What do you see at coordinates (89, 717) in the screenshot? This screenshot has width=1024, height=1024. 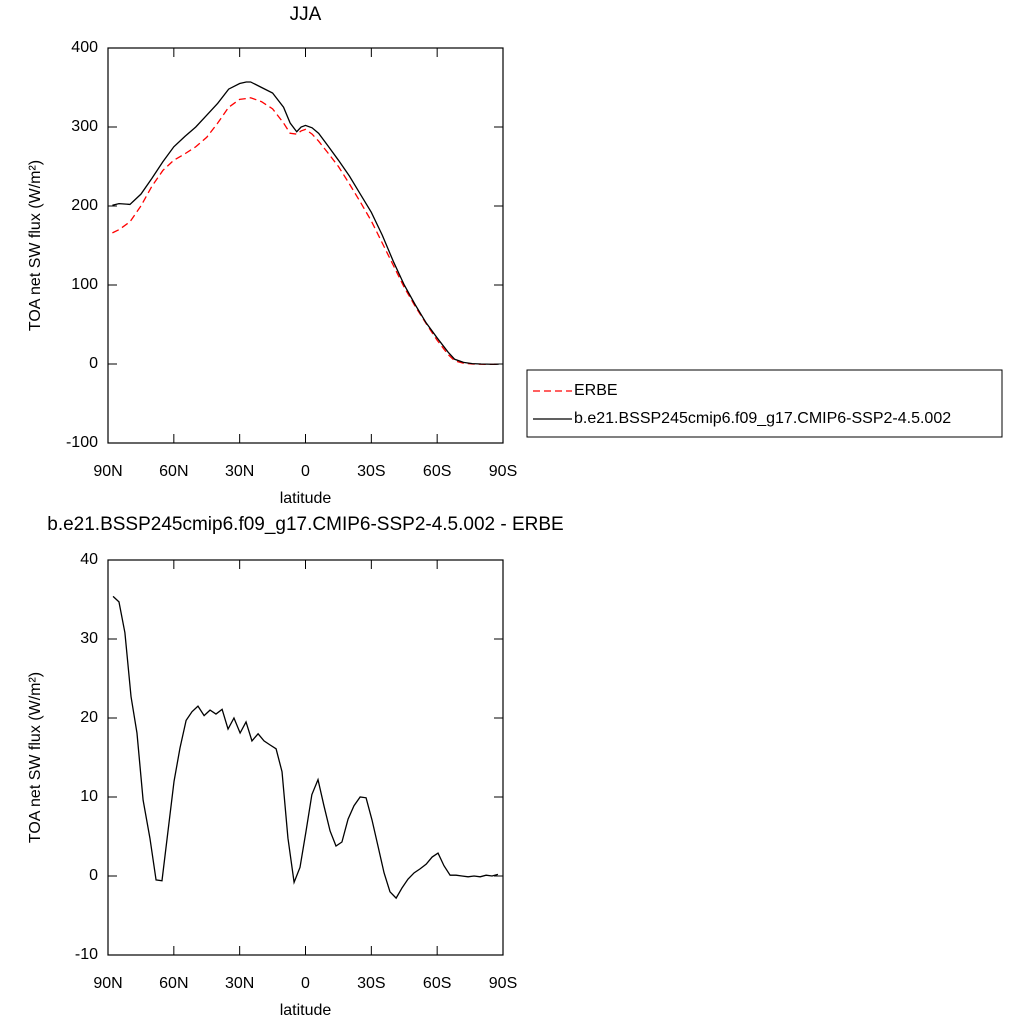 I see `y-tick-label: 20` at bounding box center [89, 717].